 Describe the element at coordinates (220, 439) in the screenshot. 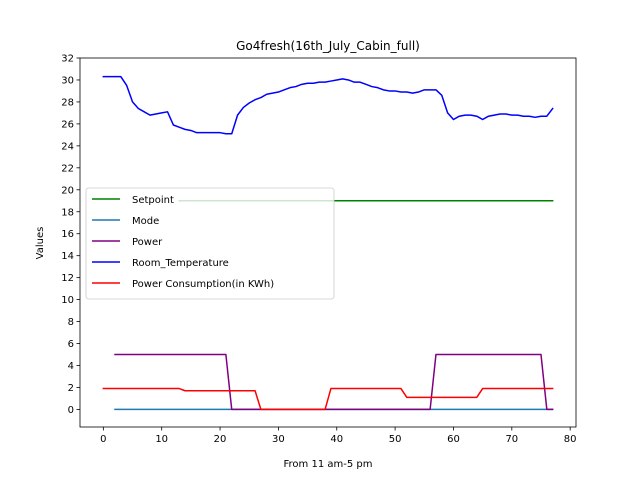

I see `x-tick-label: 20` at that location.